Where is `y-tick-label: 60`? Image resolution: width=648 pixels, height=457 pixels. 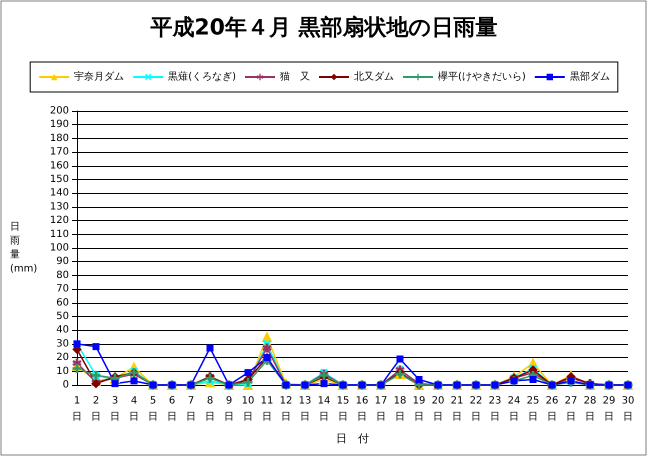 y-tick-label: 60 is located at coordinates (62, 302).